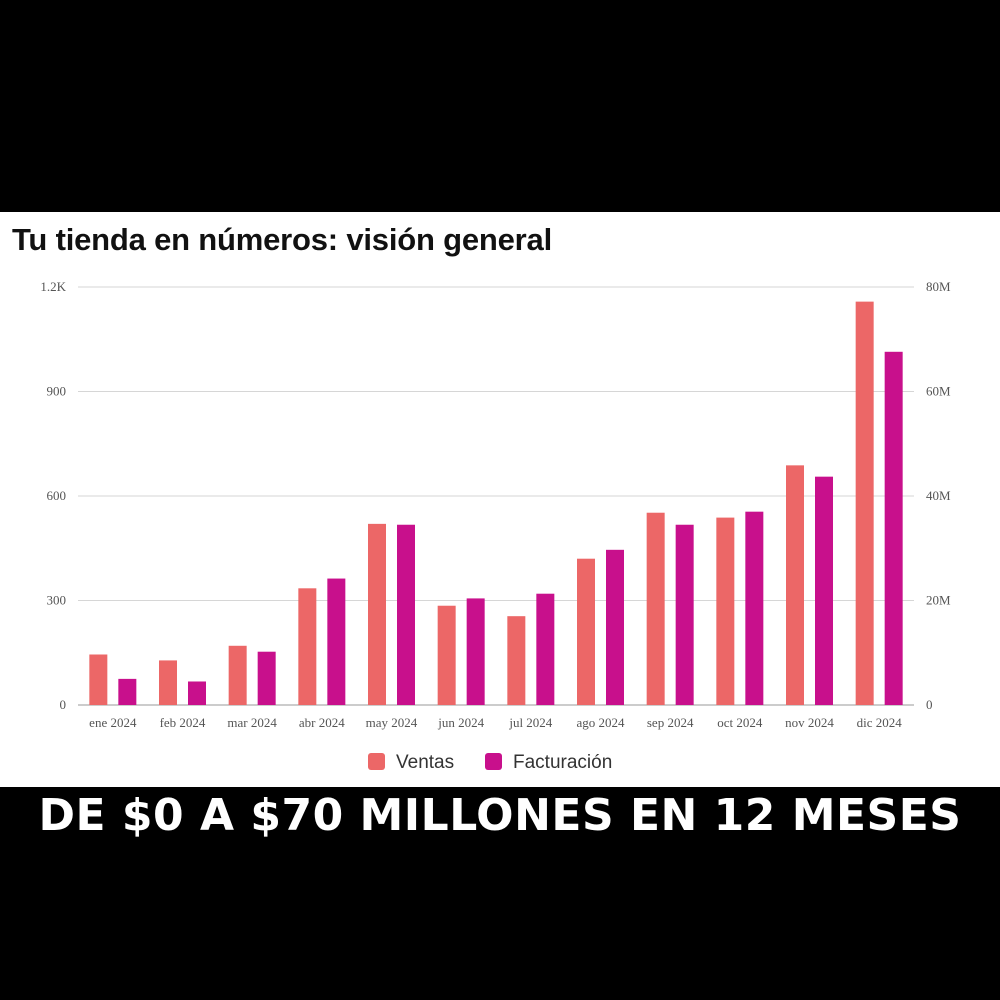 The width and height of the screenshot is (1000, 1000). What do you see at coordinates (600, 722) in the screenshot?
I see `x-tick-label: ago 2024` at bounding box center [600, 722].